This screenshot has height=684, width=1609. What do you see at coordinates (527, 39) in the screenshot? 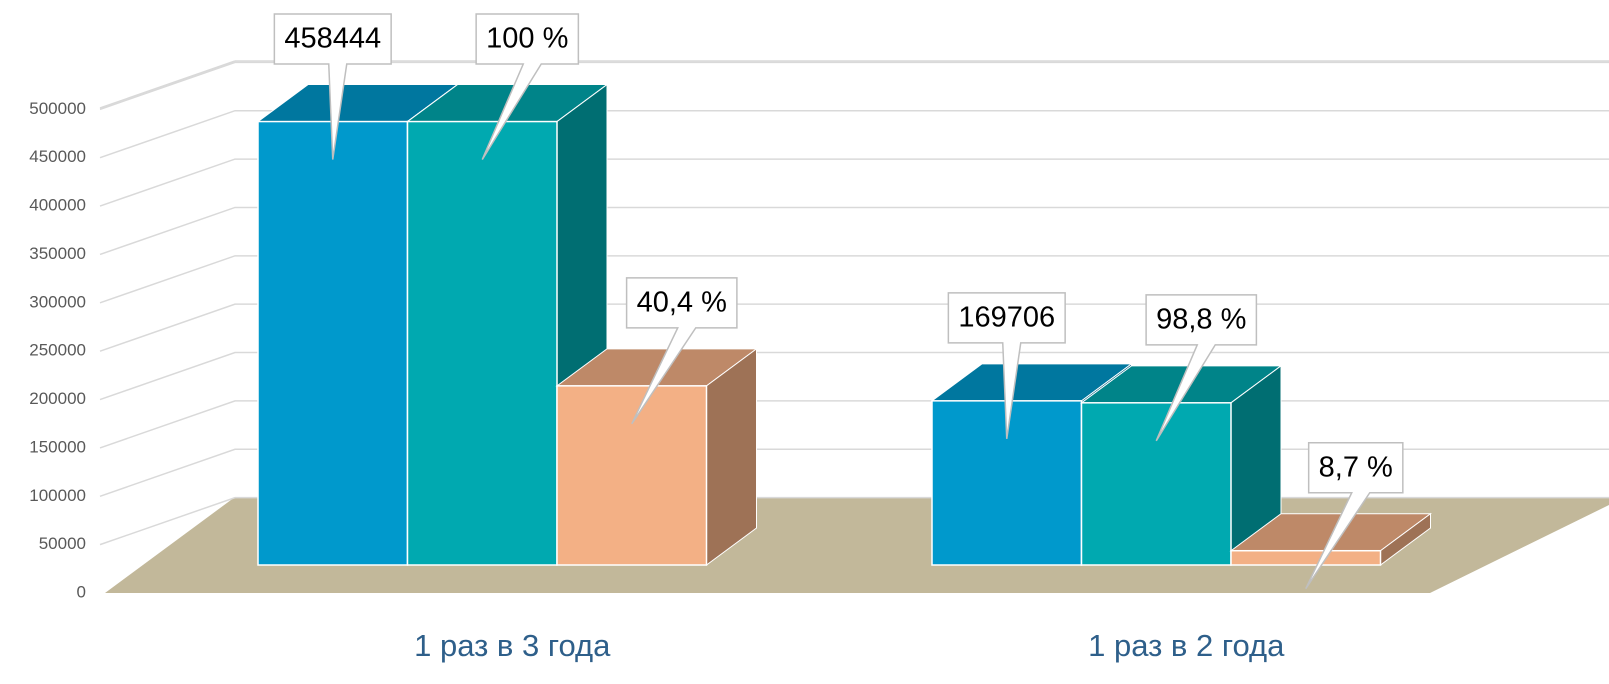
I see `data-label-text: 100 %` at bounding box center [527, 39].